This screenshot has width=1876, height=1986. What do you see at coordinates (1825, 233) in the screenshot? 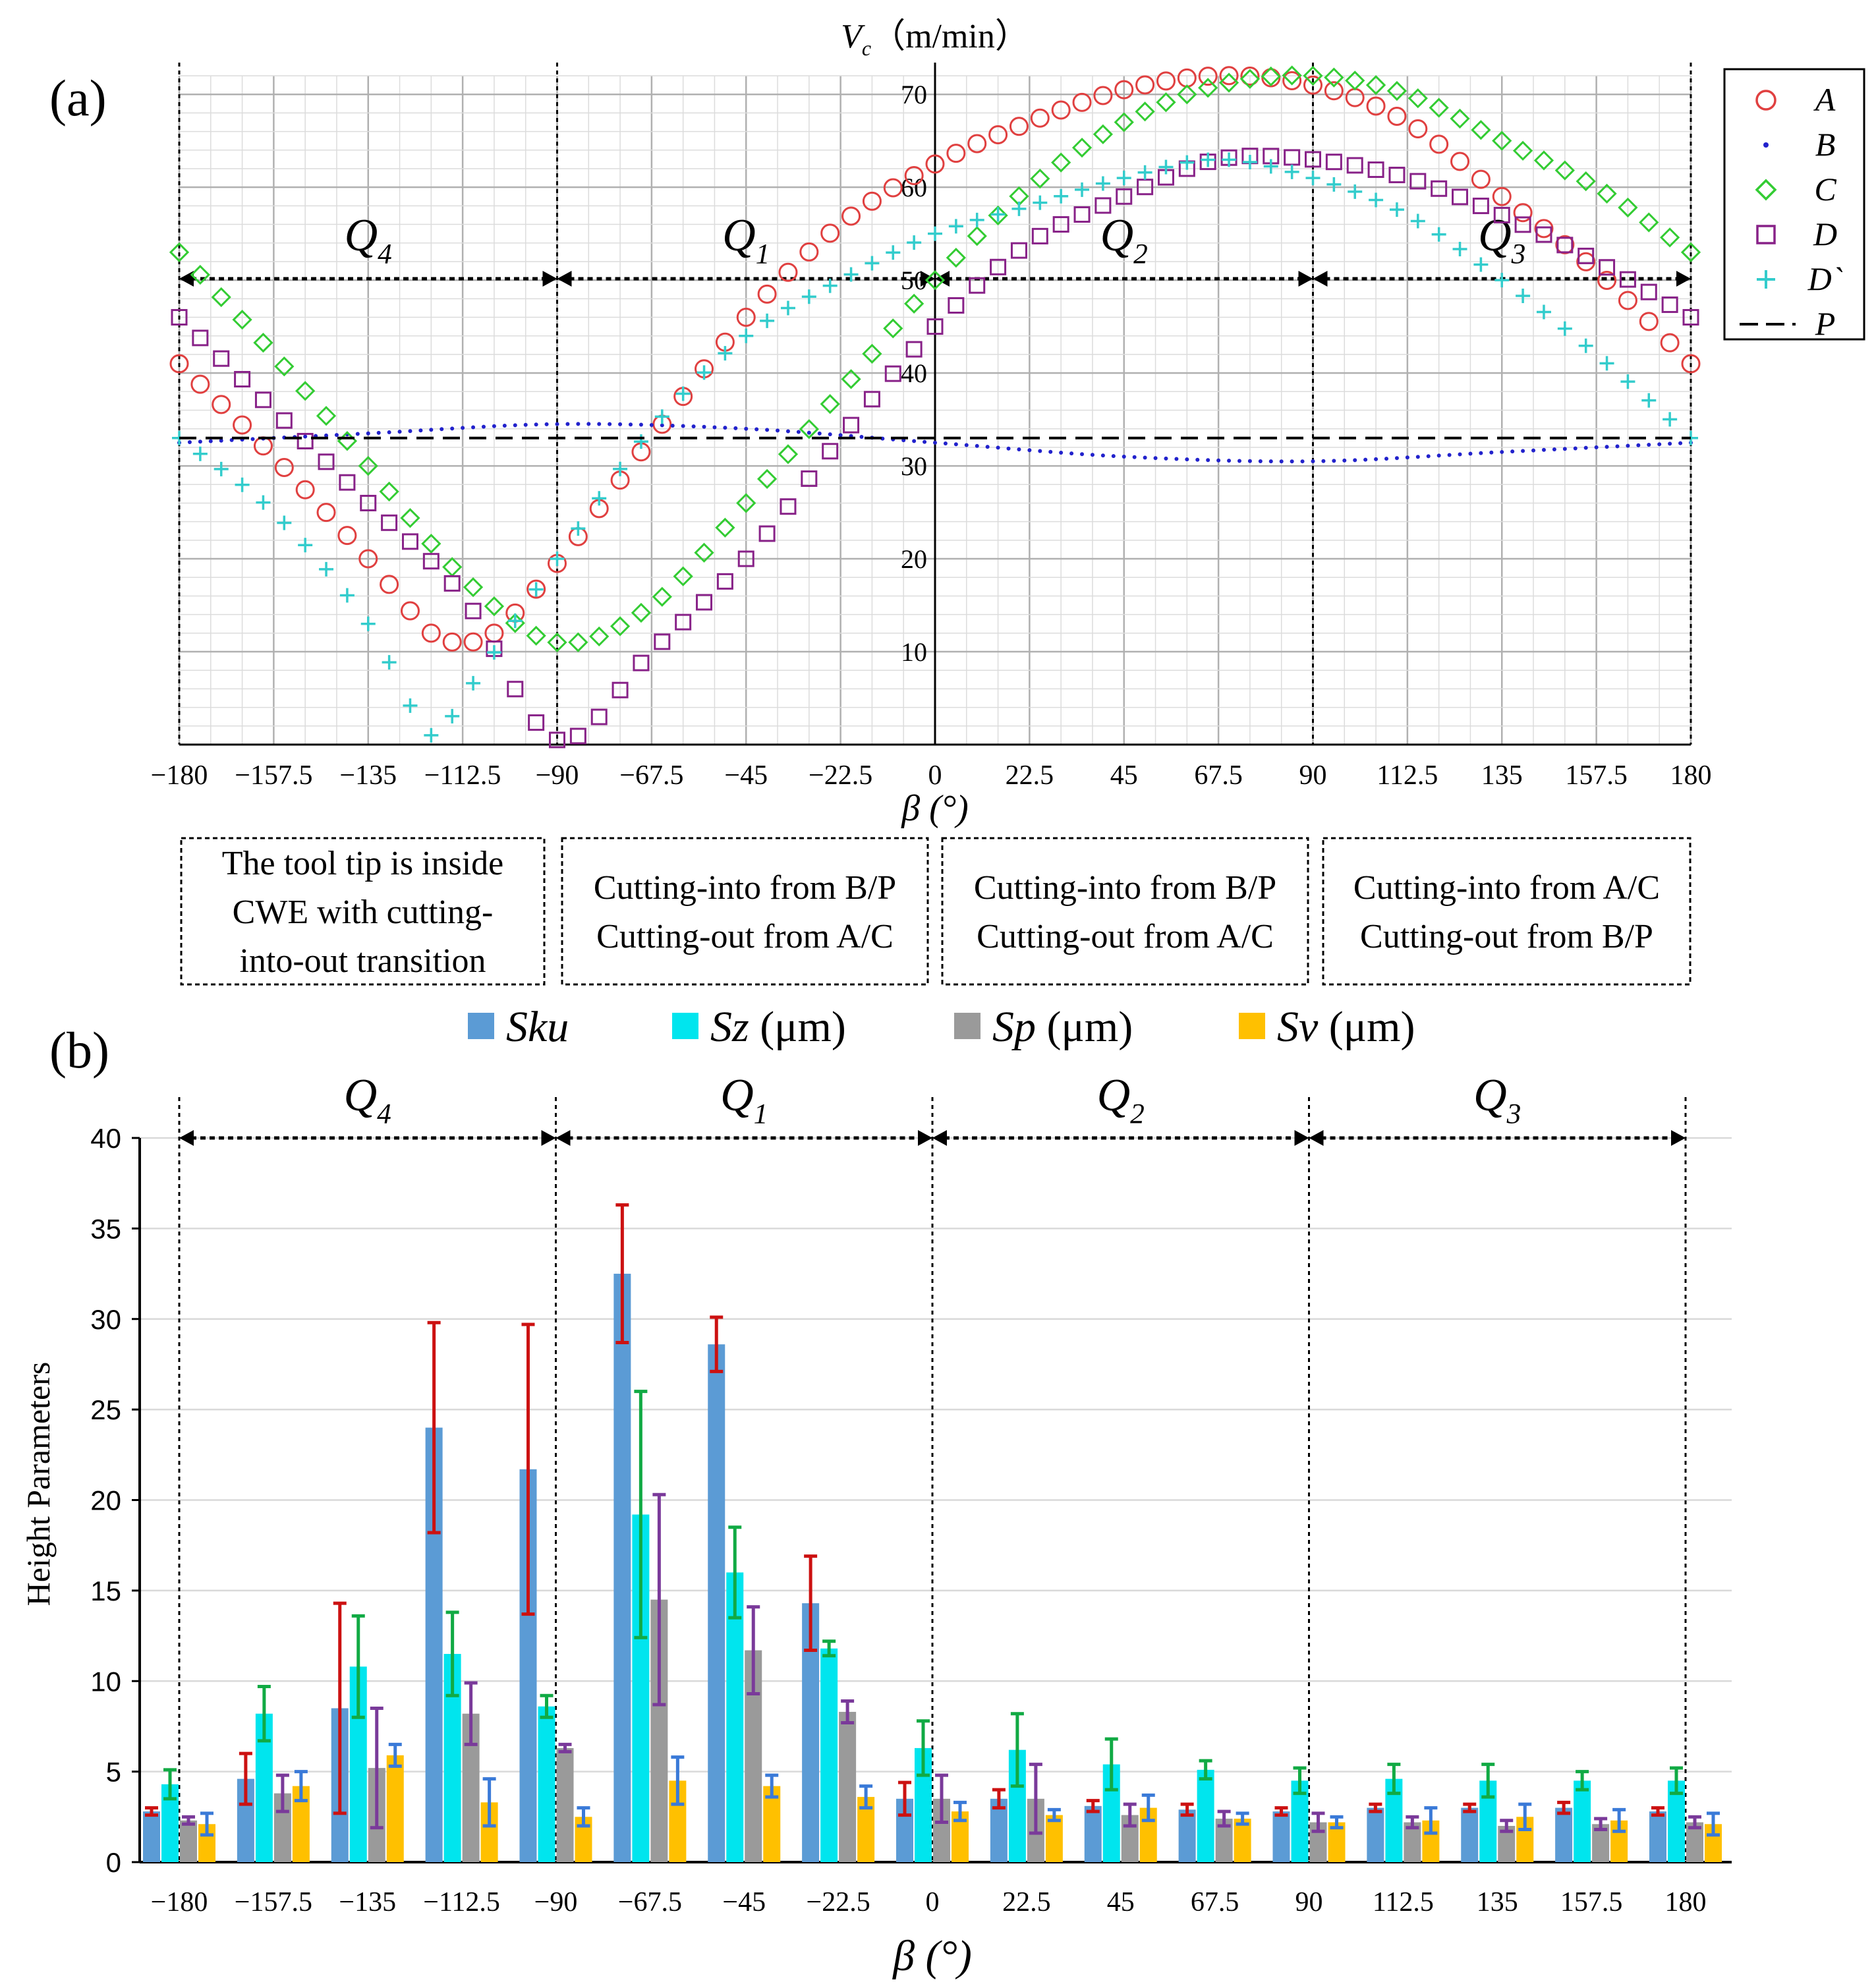
I see `legend-label-D: D` at bounding box center [1825, 233].